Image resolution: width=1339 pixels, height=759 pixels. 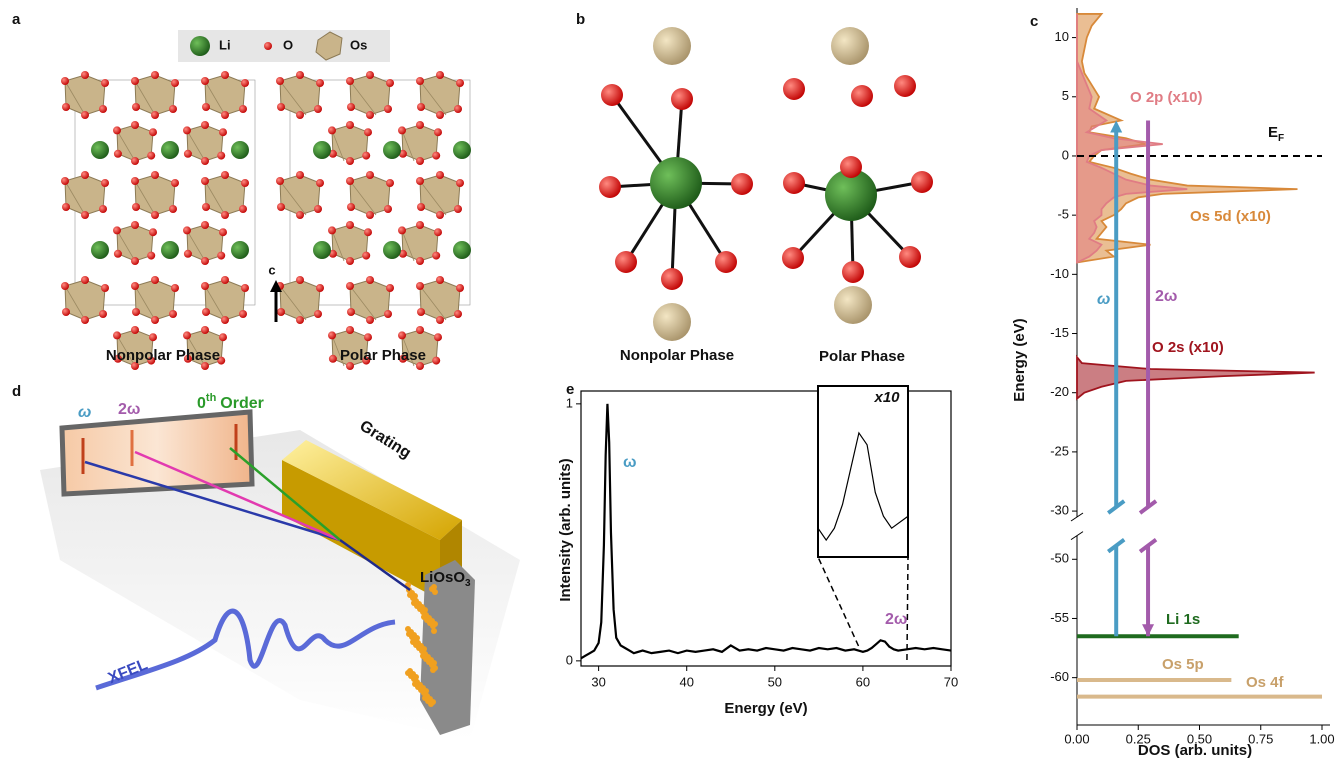 I want to click on sample-plate, so click(x=447, y=647).